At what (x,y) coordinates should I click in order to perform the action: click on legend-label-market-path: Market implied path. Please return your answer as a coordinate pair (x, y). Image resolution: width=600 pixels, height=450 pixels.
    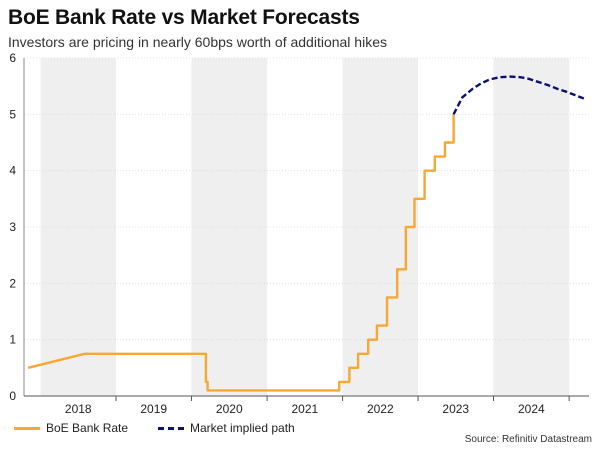
    Looking at the image, I should click on (242, 428).